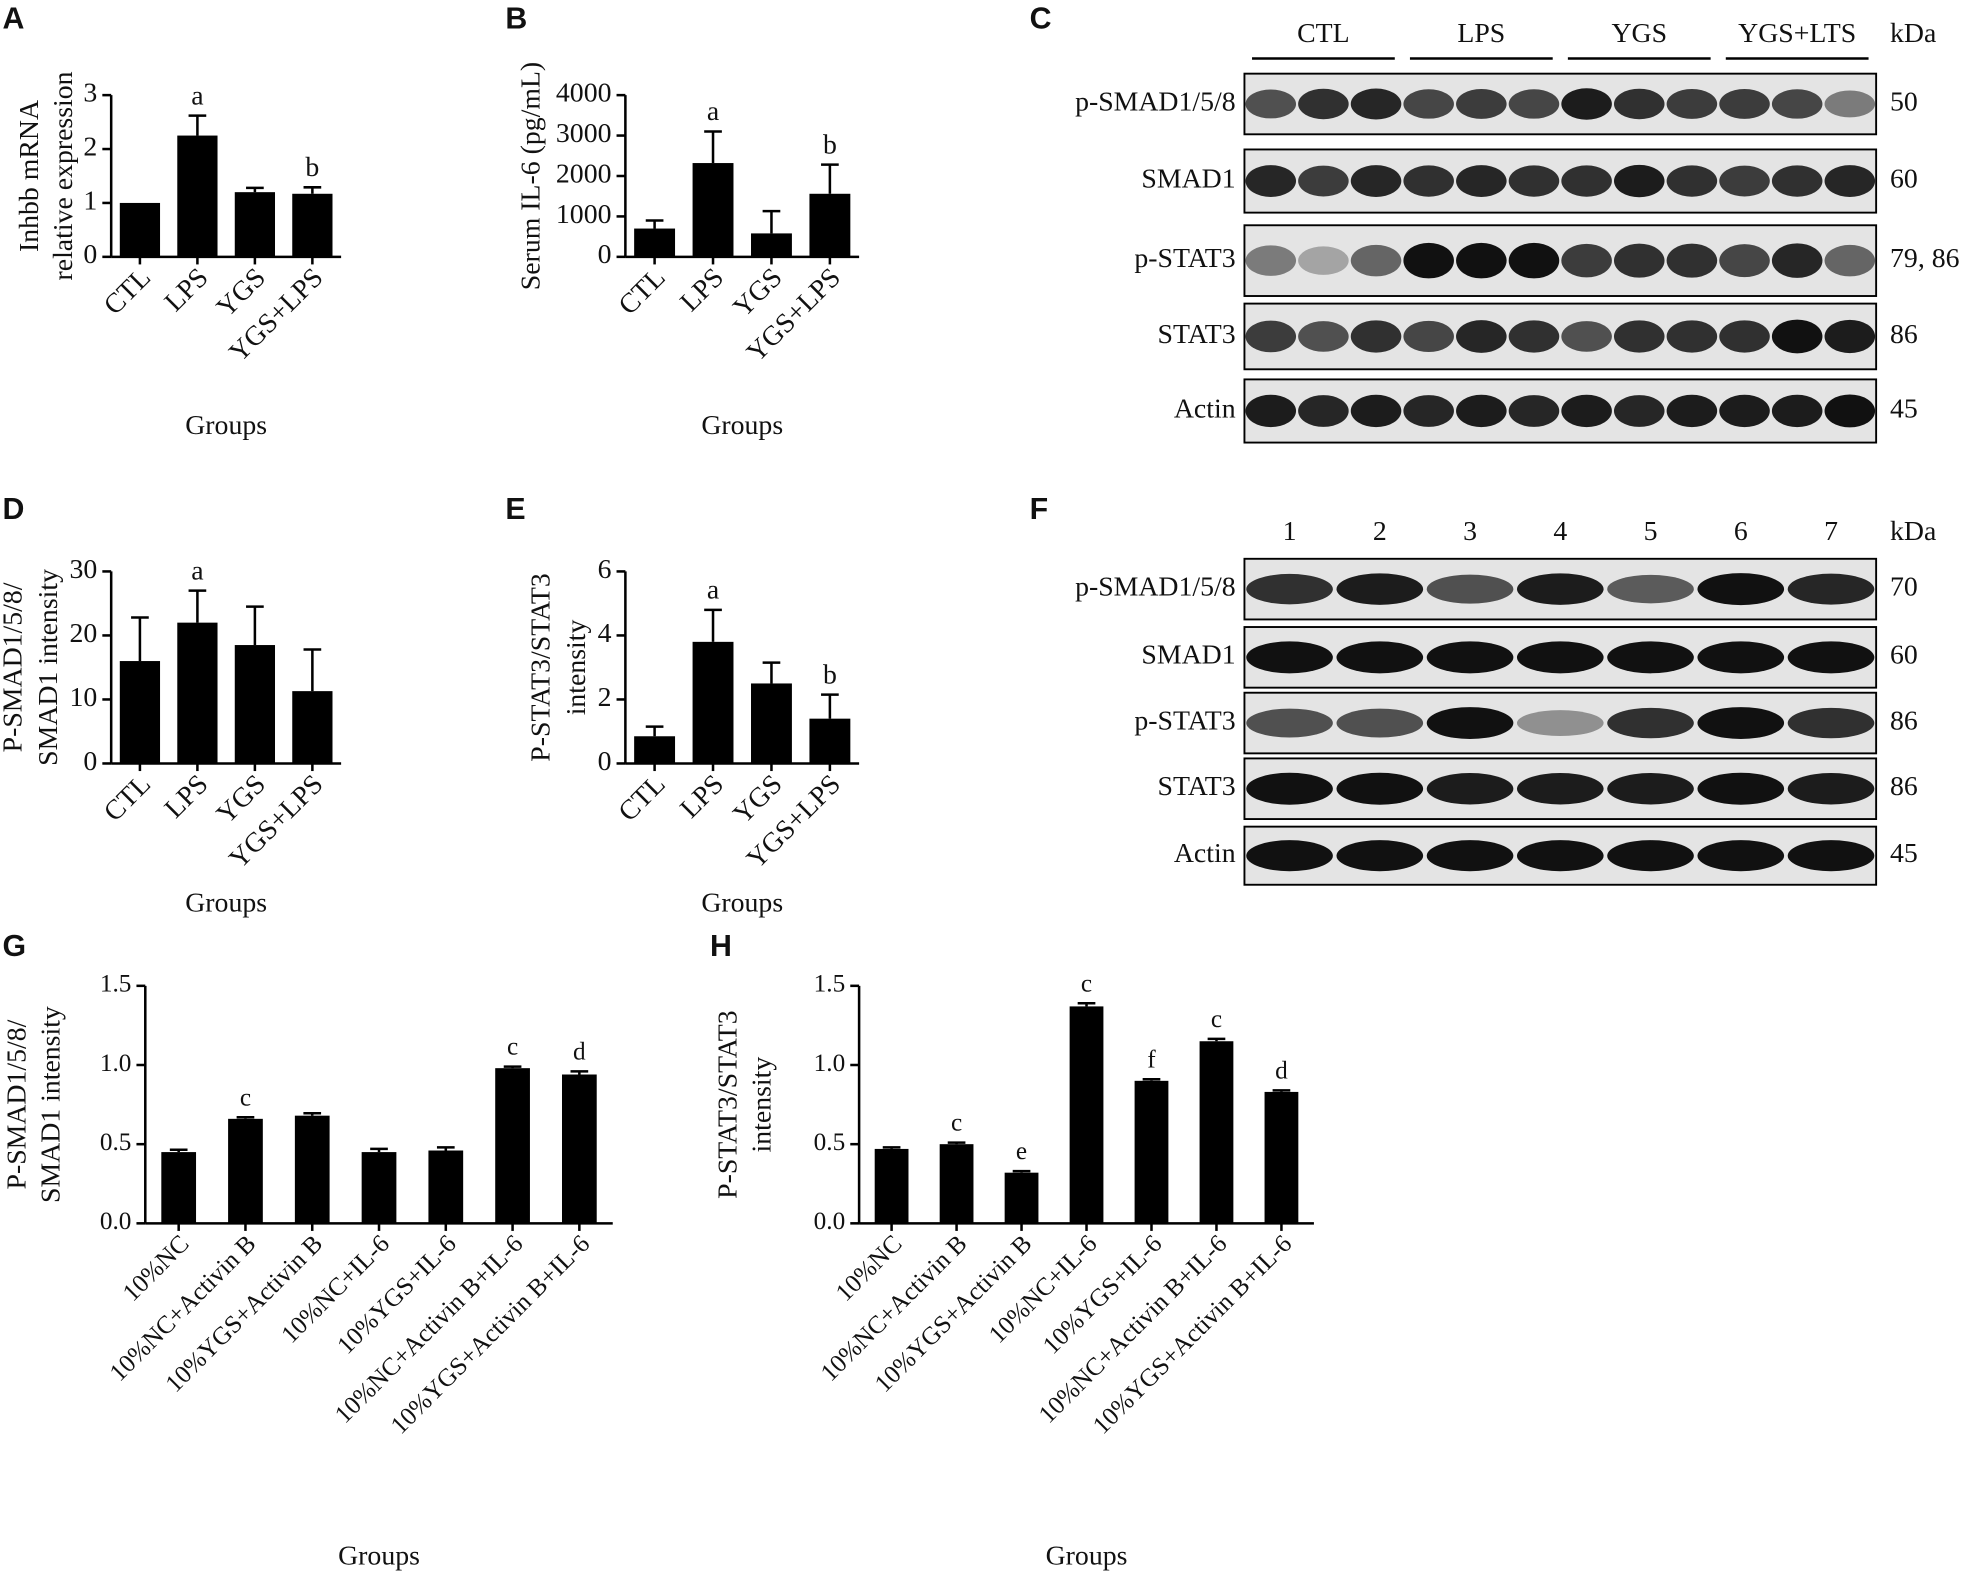 The width and height of the screenshot is (1981, 1580). What do you see at coordinates (1481, 33) in the screenshot?
I see `group-label: LPS` at bounding box center [1481, 33].